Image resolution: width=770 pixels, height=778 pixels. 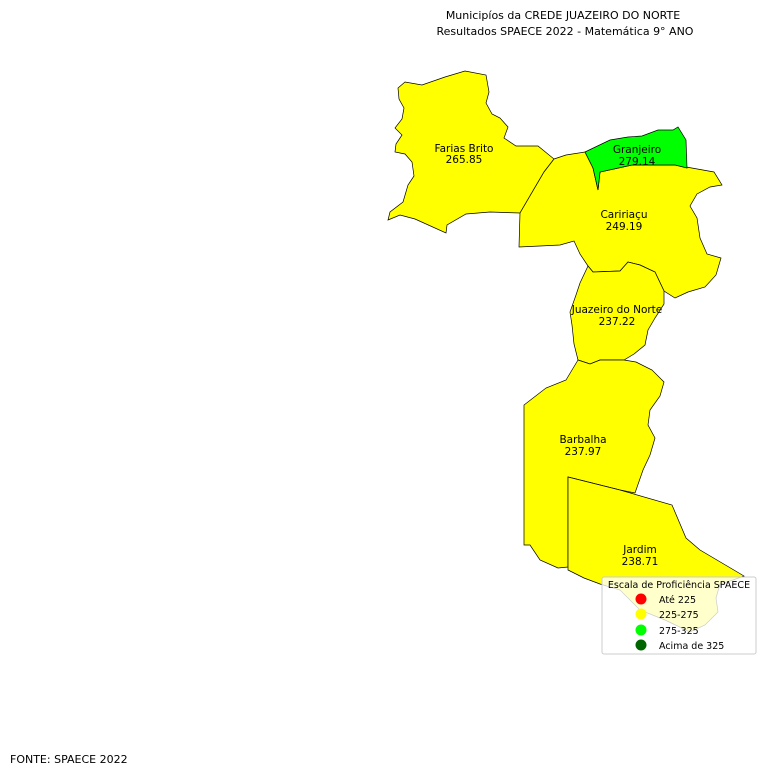 What do you see at coordinates (639, 550) in the screenshot?
I see `label-jardim-name: Jardim` at bounding box center [639, 550].